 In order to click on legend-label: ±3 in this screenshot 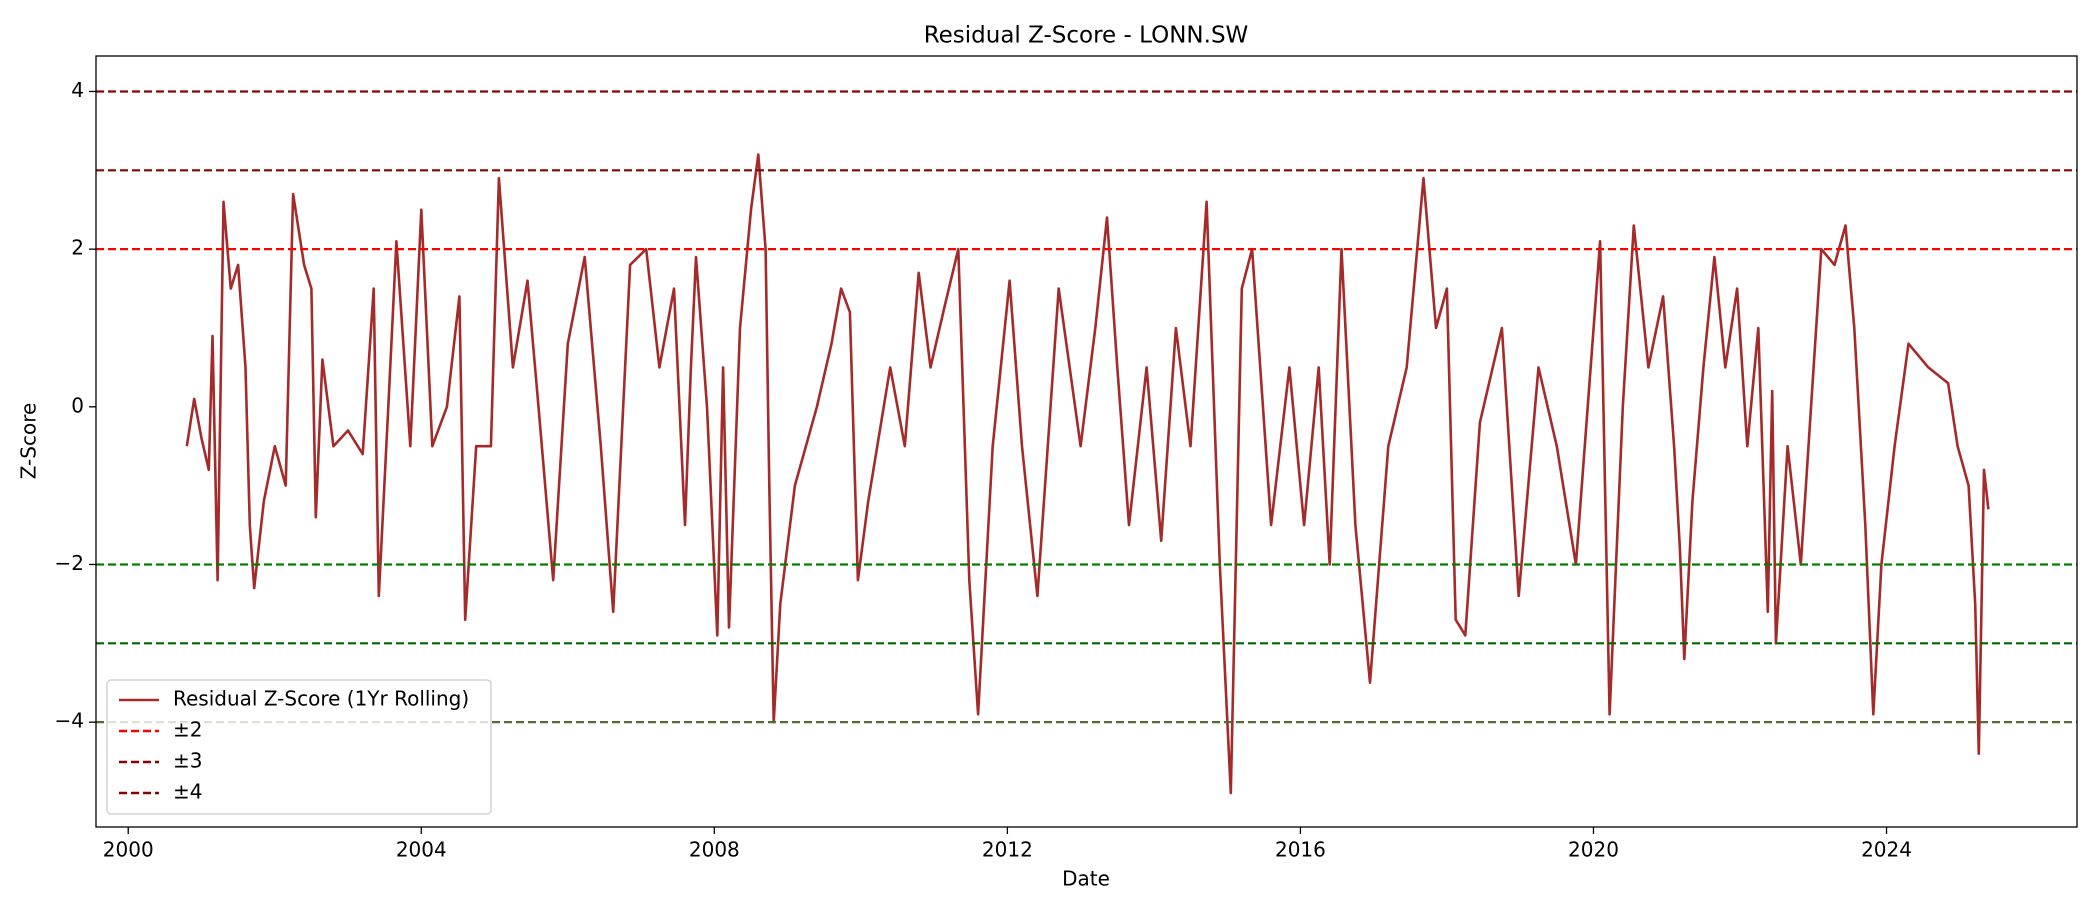, I will do `click(187, 761)`.